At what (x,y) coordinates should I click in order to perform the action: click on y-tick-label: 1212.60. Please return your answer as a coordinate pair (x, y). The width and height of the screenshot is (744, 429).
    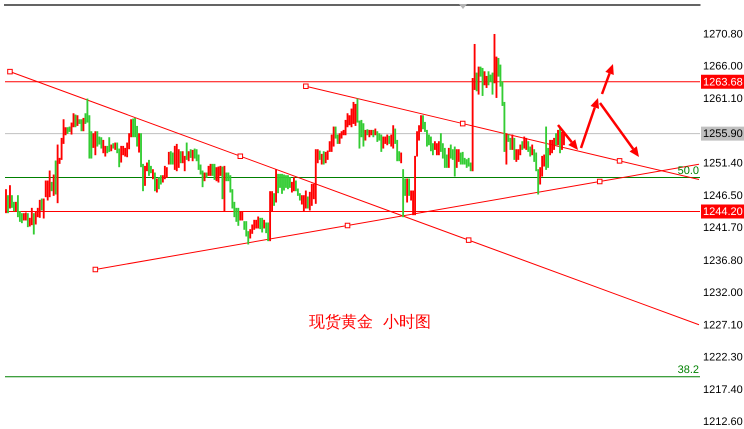
    Looking at the image, I should click on (723, 422).